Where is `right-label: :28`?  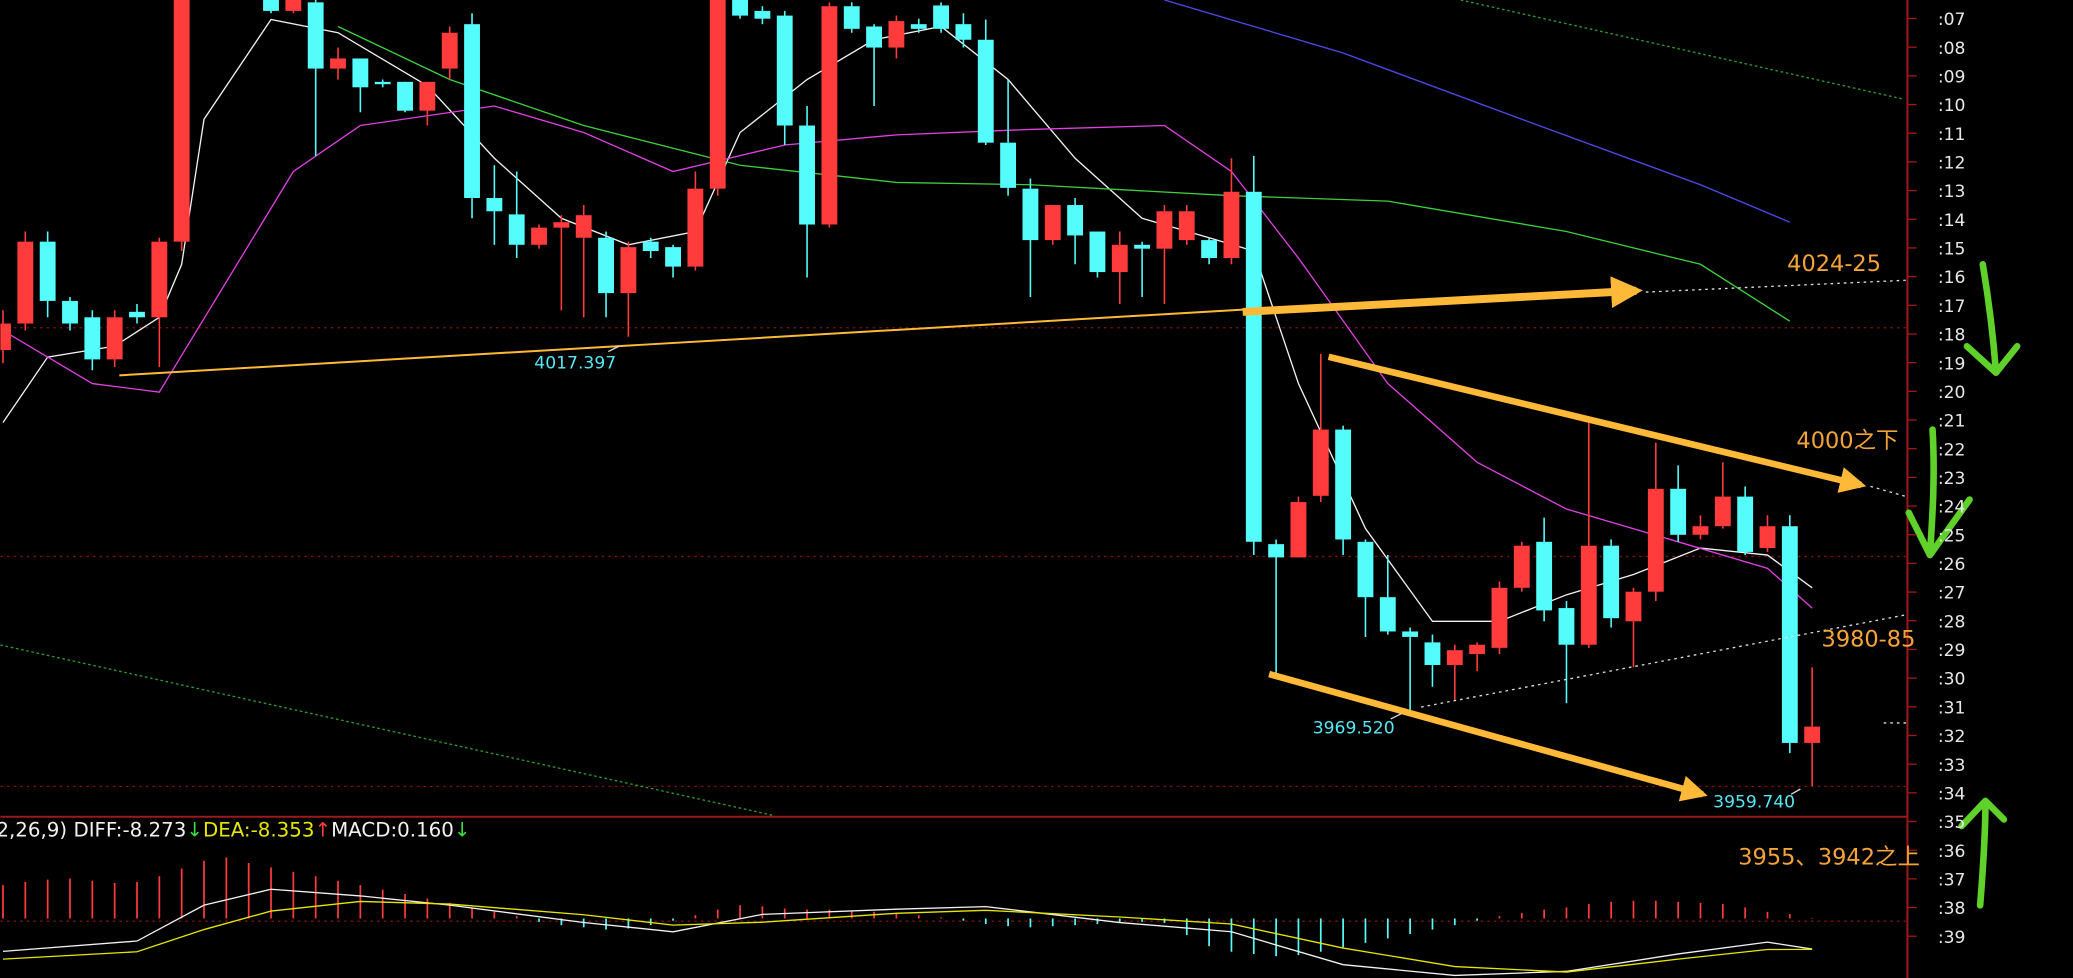
right-label: :28 is located at coordinates (1952, 622).